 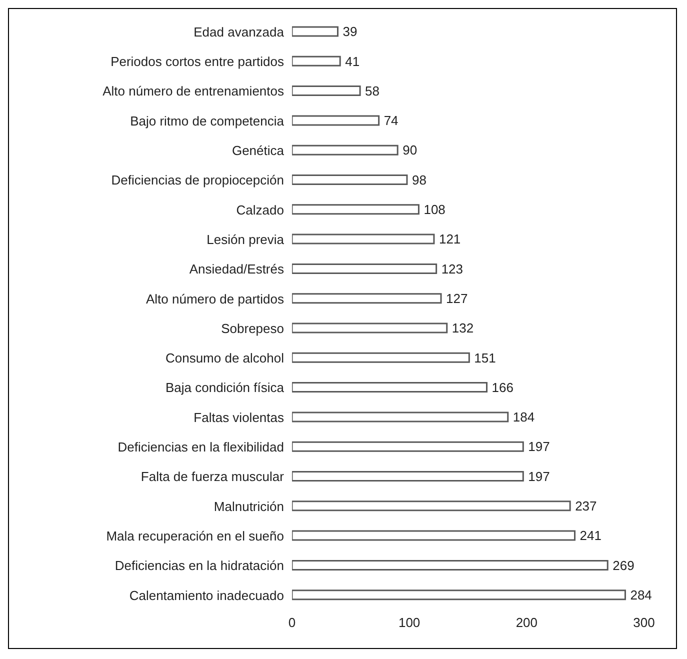 What do you see at coordinates (260, 210) in the screenshot?
I see `y-tick-label: Calzado` at bounding box center [260, 210].